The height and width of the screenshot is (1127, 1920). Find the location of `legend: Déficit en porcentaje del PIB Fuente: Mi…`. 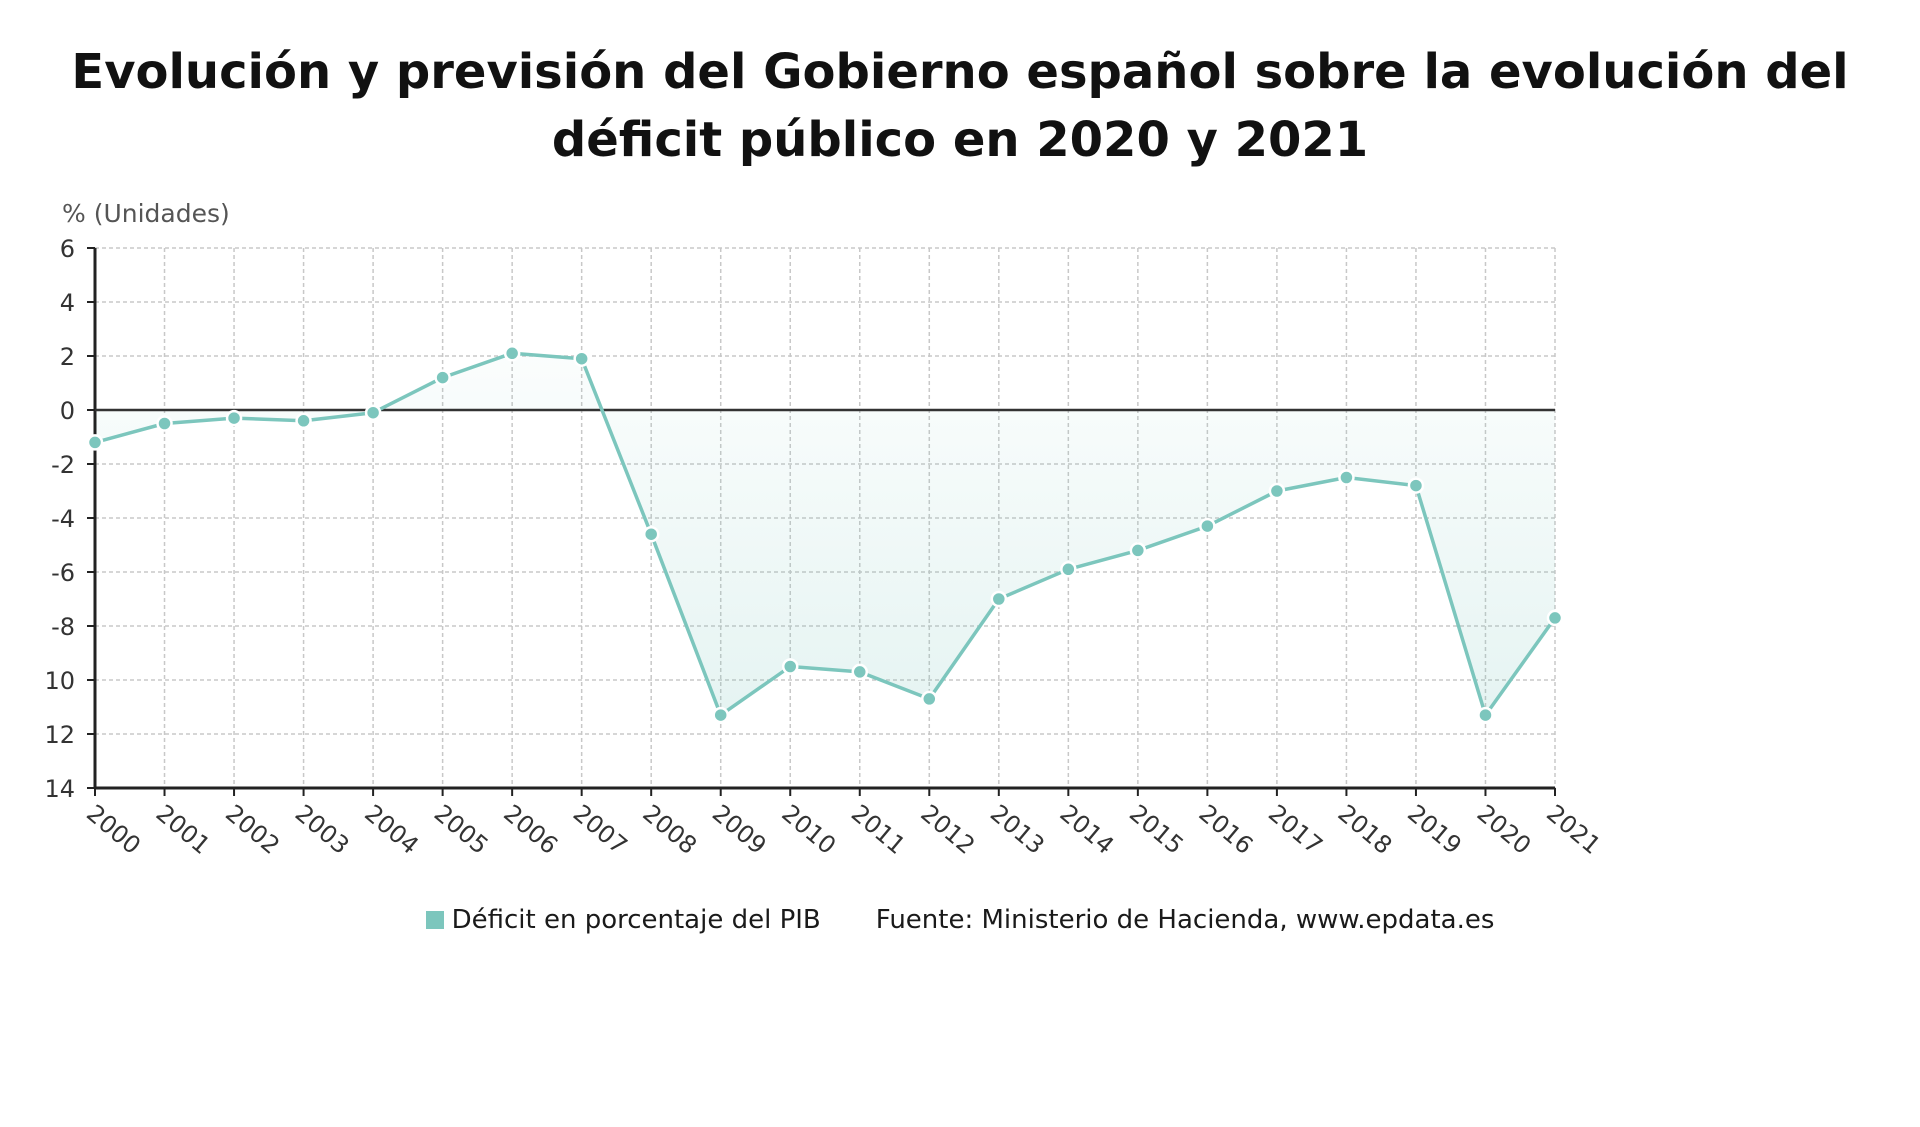

legend: Déficit en porcentaje del PIB Fuente: Mi… is located at coordinates (960, 920).